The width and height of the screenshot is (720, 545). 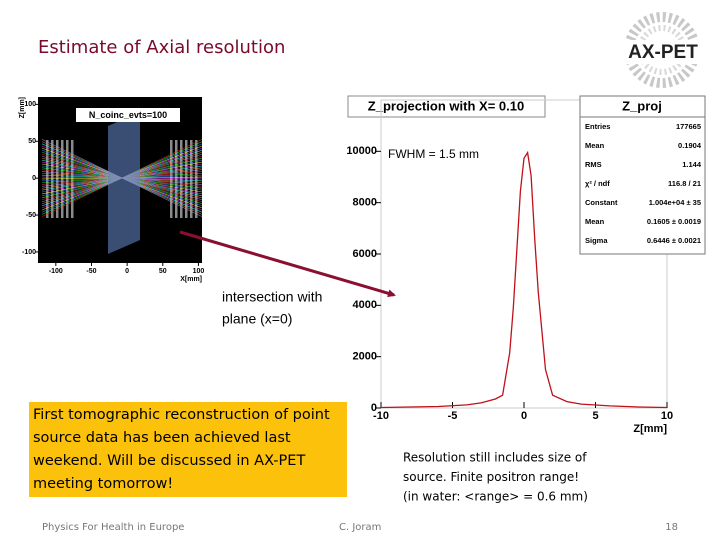 What do you see at coordinates (32, 141) in the screenshot?
I see `y-tick-label: 50` at bounding box center [32, 141].